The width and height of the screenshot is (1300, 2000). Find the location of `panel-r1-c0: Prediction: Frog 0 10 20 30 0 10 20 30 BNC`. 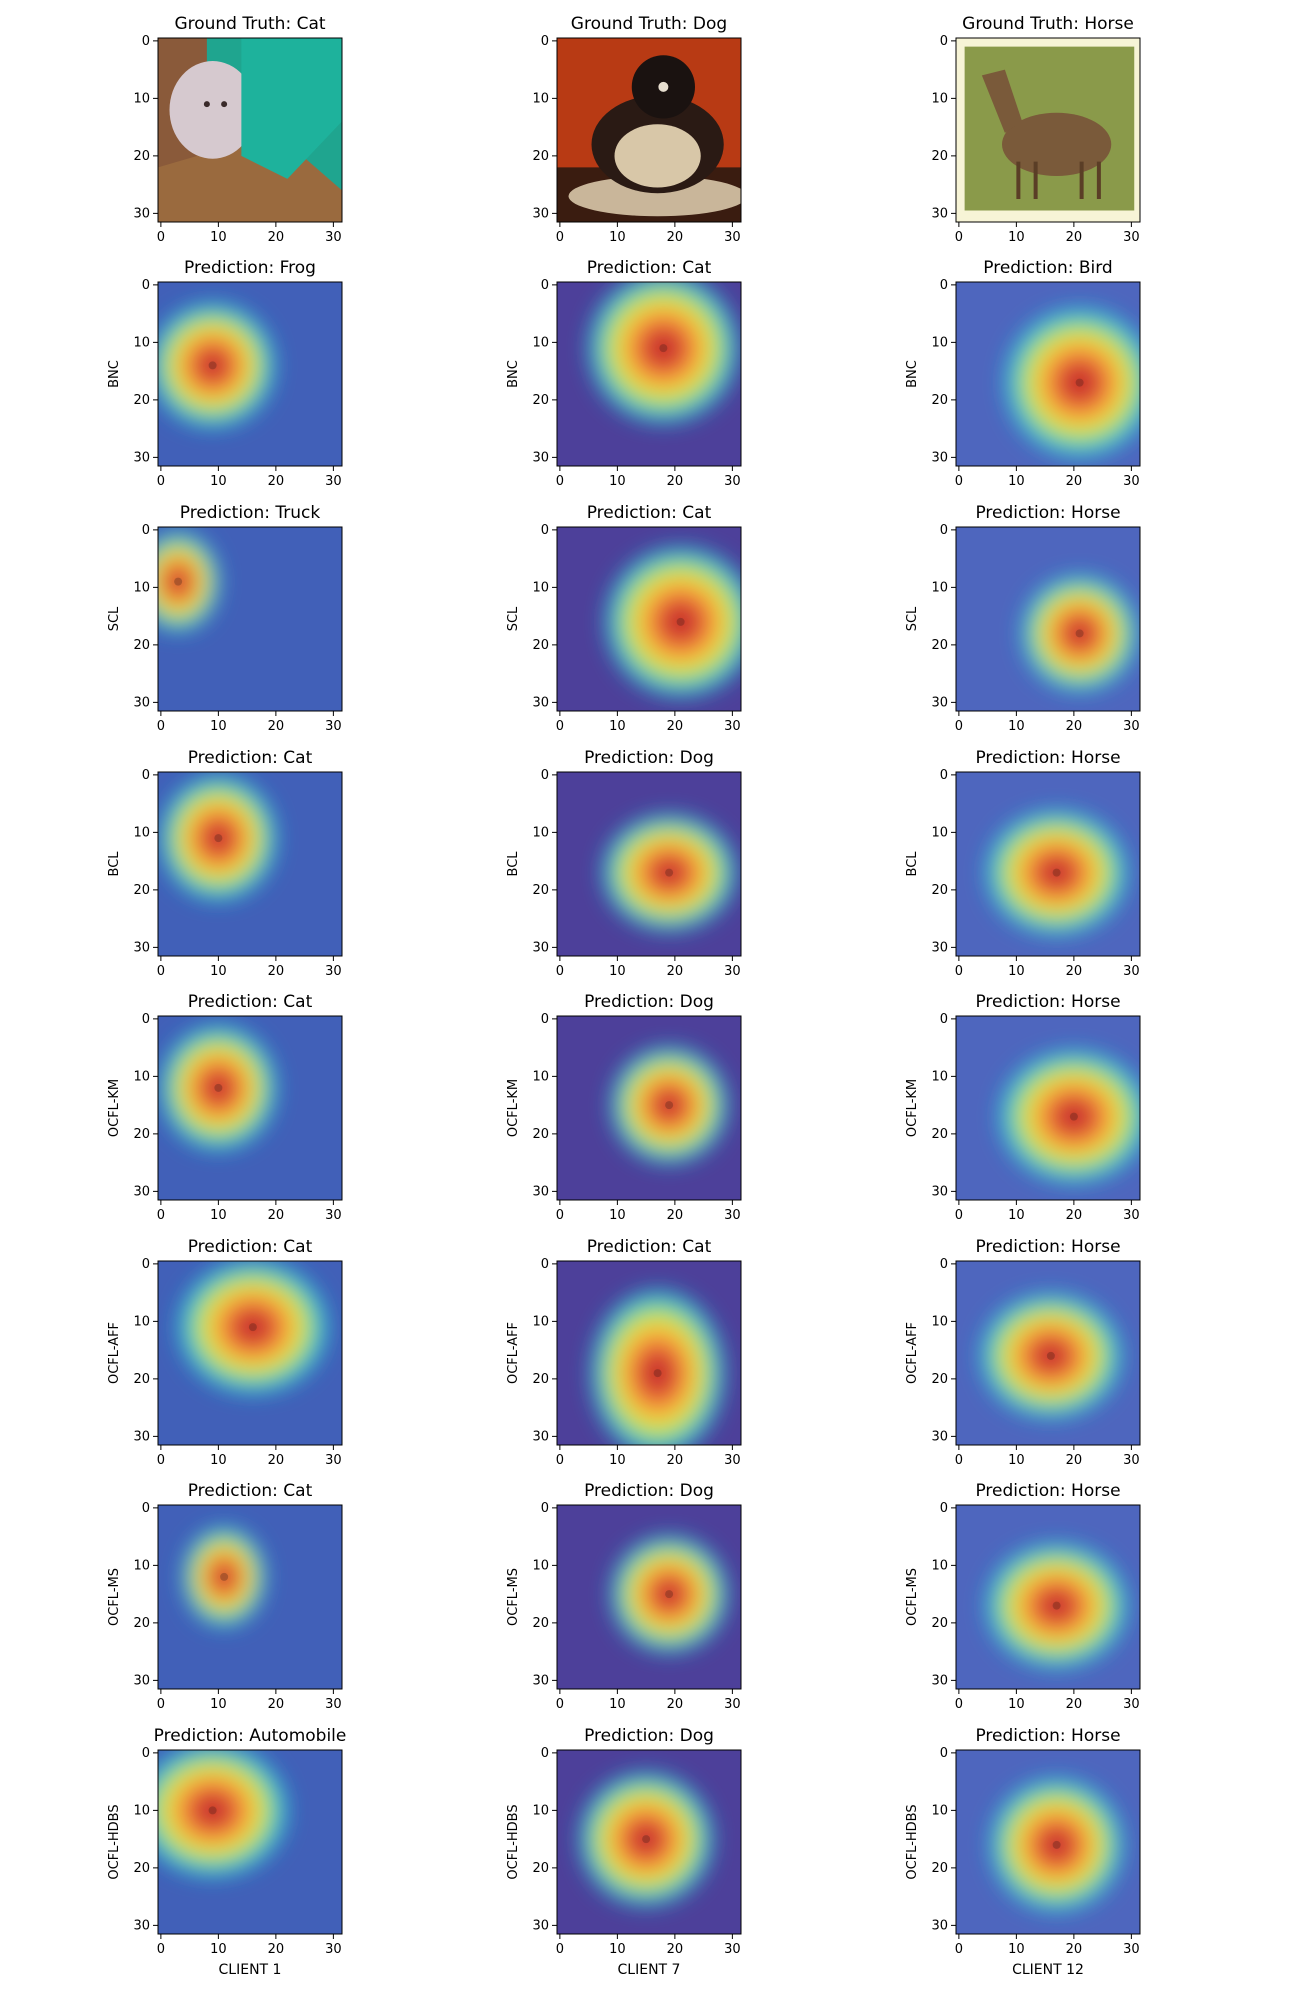

panel-r1-c0: Prediction: Frog 0 10 20 30 0 10 20 30 BNC is located at coordinates (225, 373).